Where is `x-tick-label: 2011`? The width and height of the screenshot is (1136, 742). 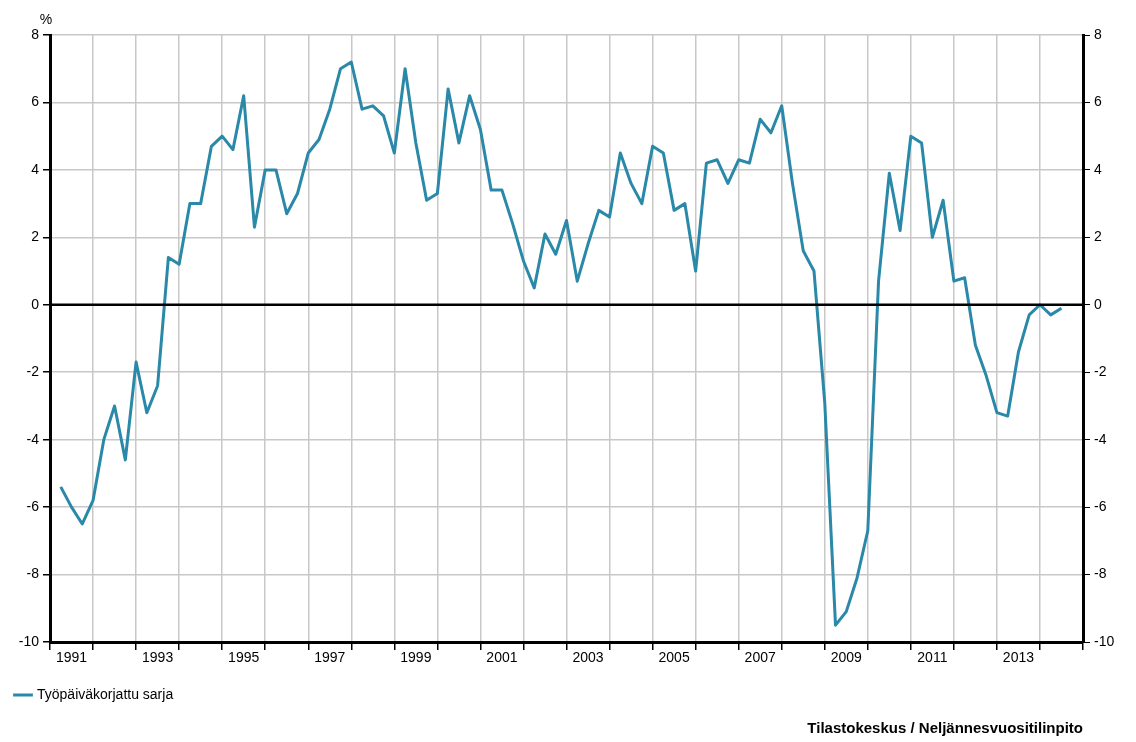 x-tick-label: 2011 is located at coordinates (932, 657).